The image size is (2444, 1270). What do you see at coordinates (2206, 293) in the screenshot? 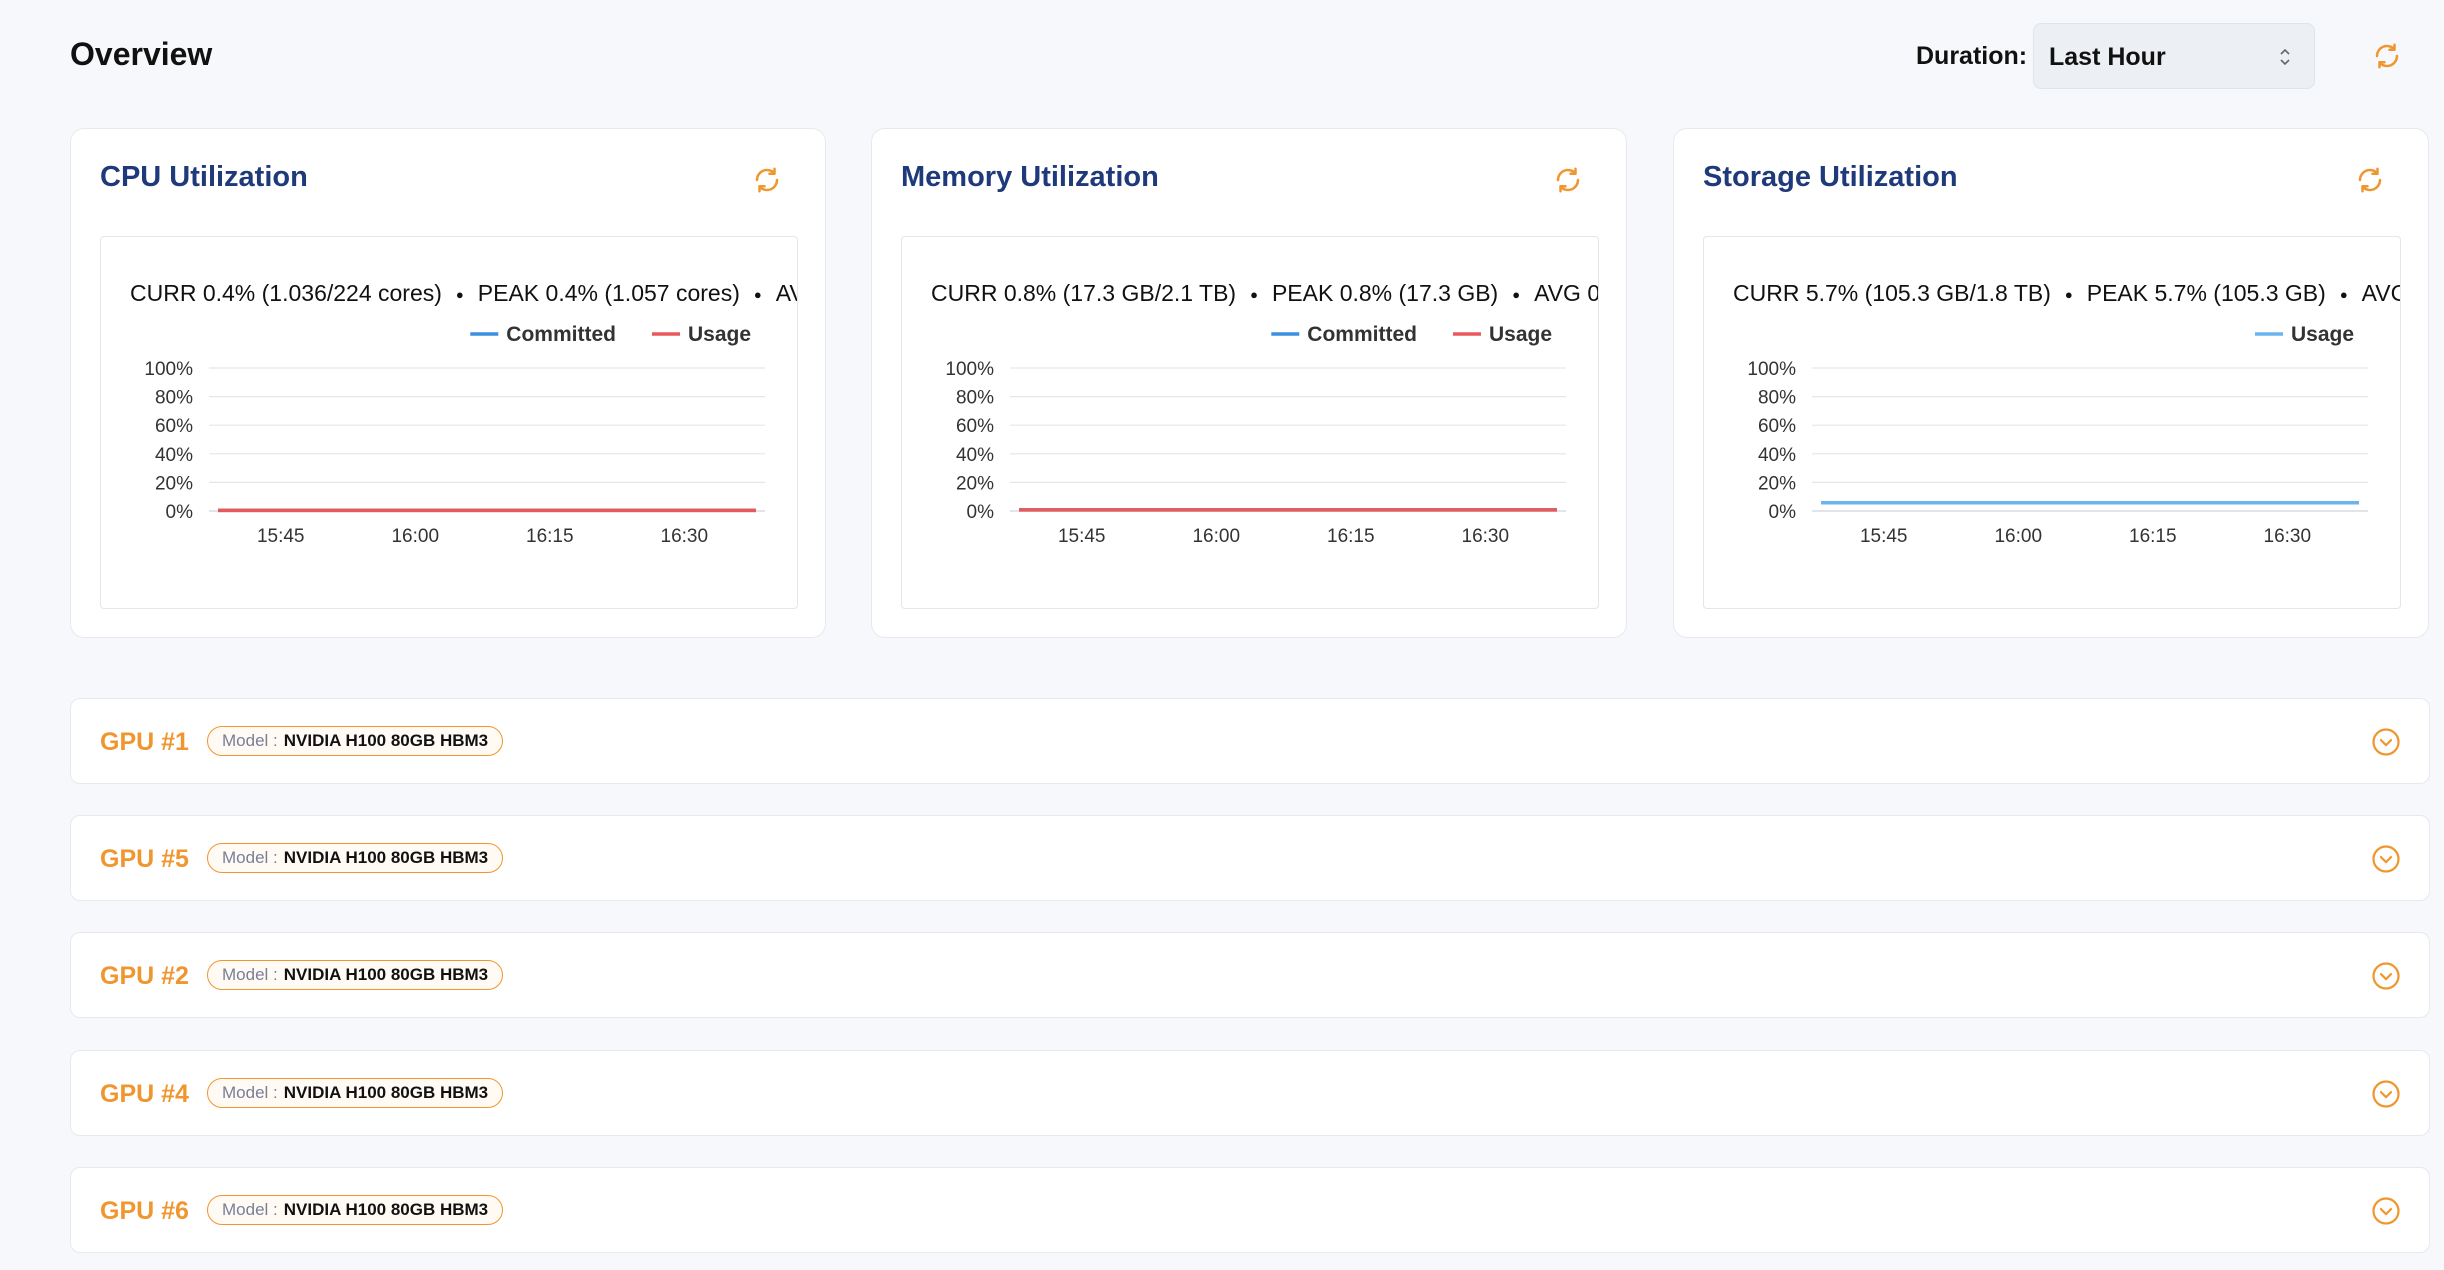
I see `stat: PEAK 5.7% (105.3 GB)` at bounding box center [2206, 293].